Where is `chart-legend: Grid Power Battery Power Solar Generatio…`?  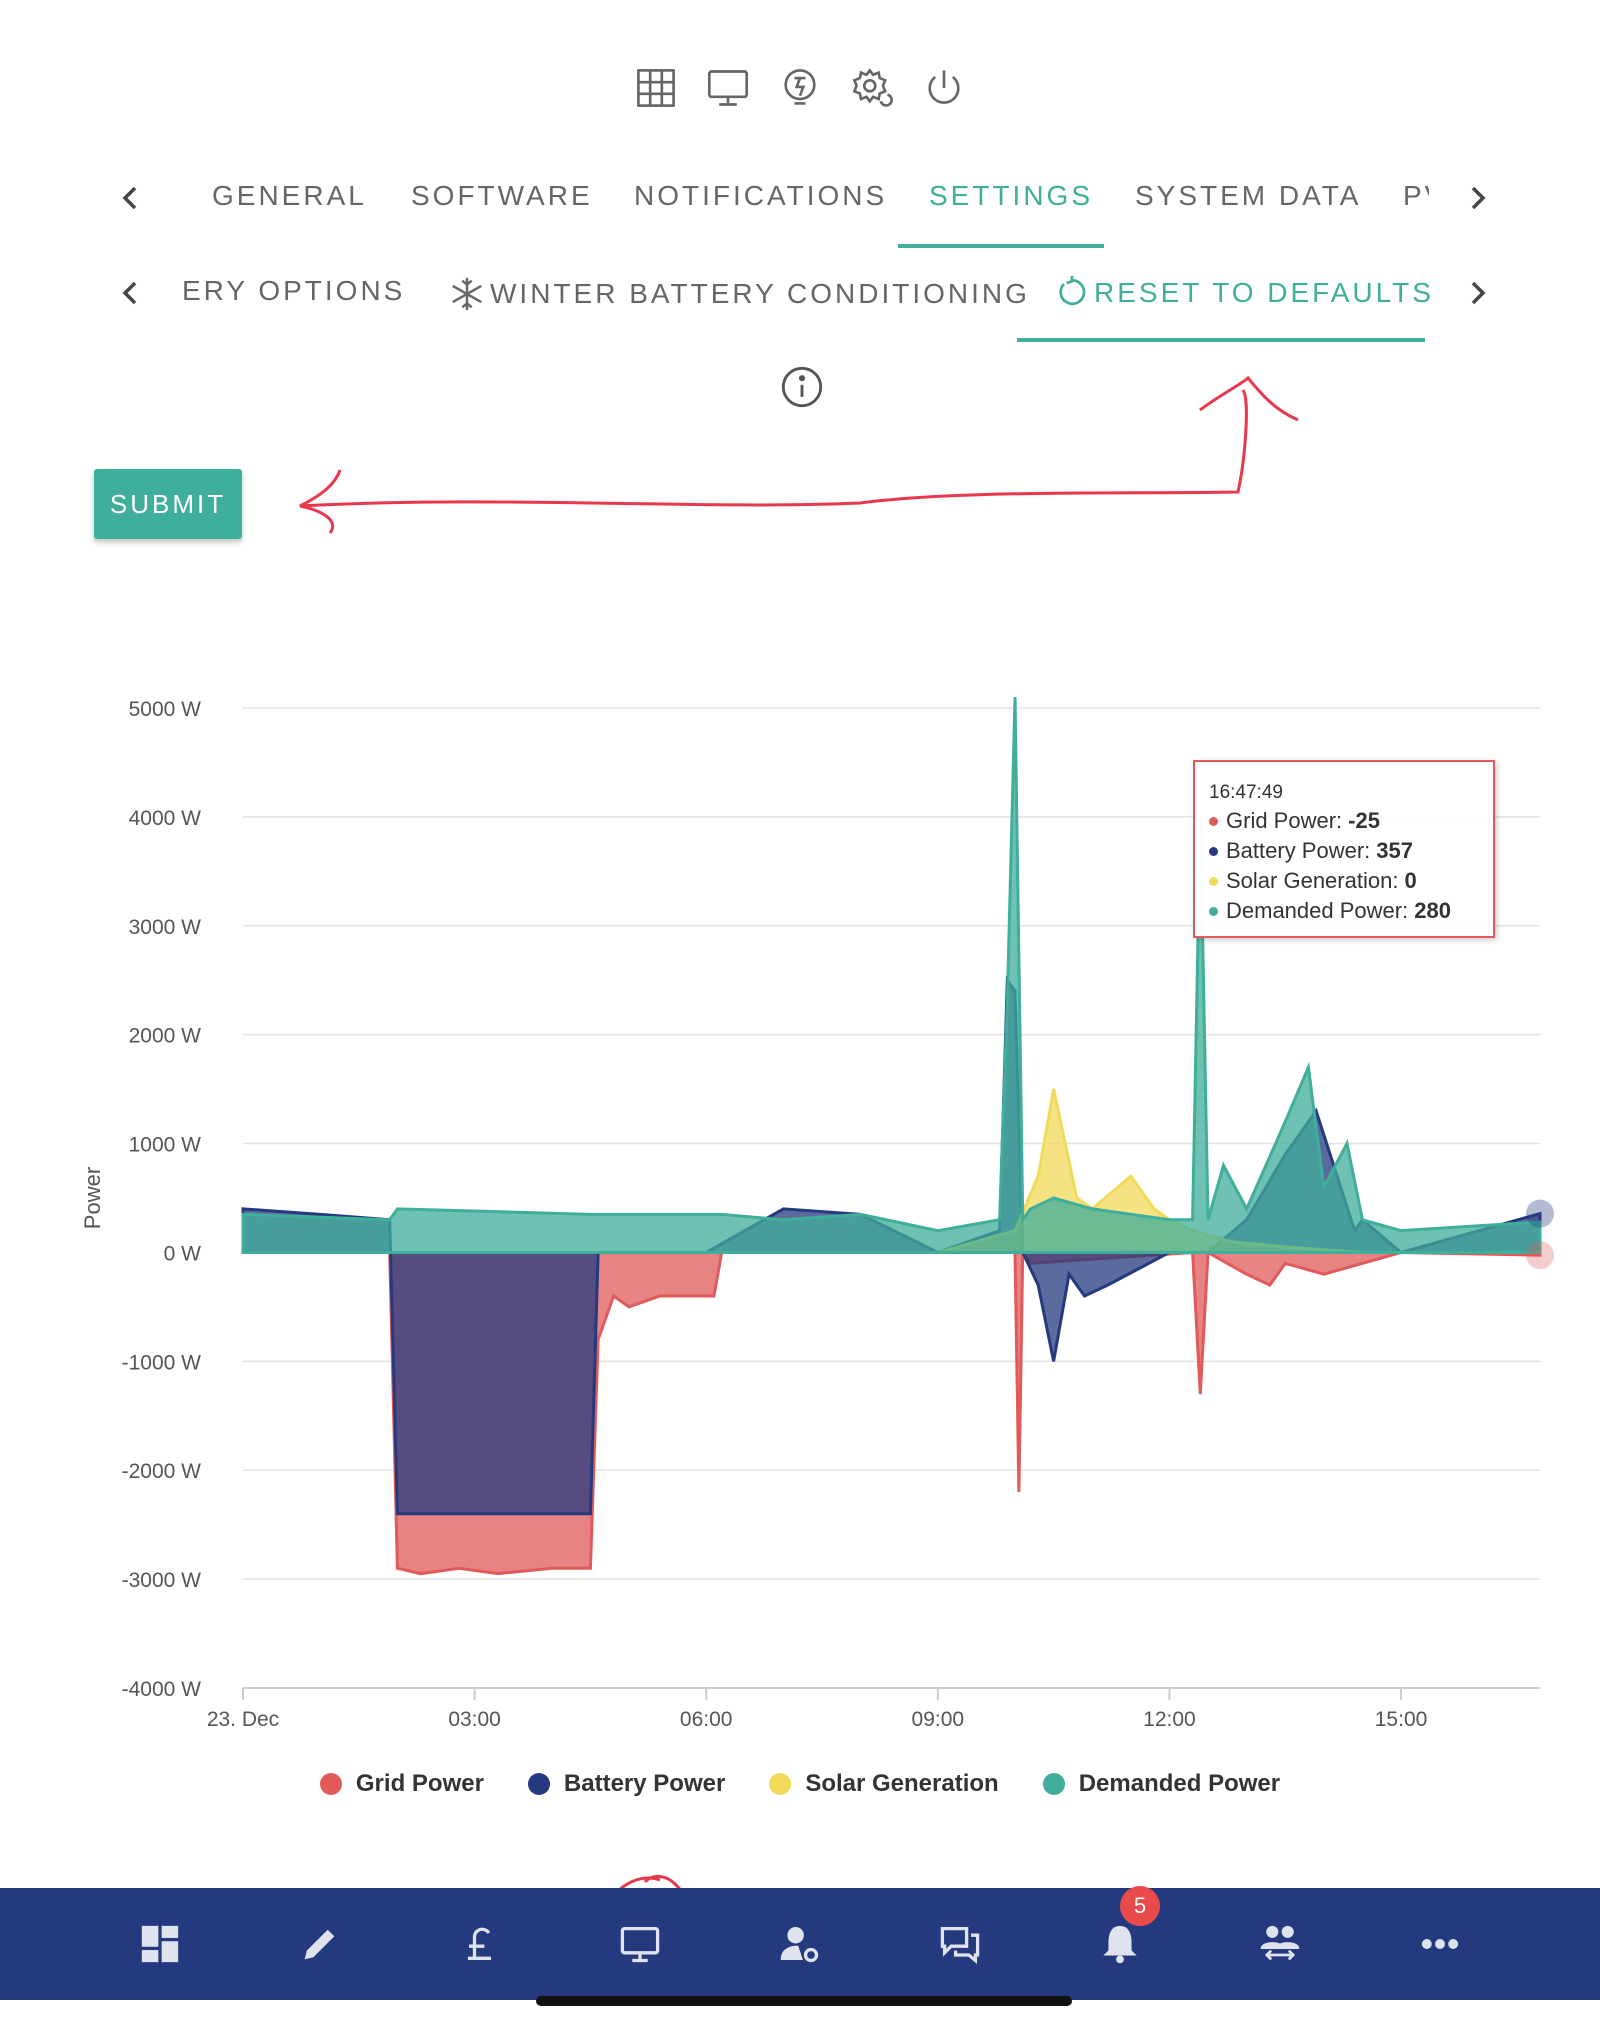 chart-legend: Grid Power Battery Power Solar Generatio… is located at coordinates (800, 1784).